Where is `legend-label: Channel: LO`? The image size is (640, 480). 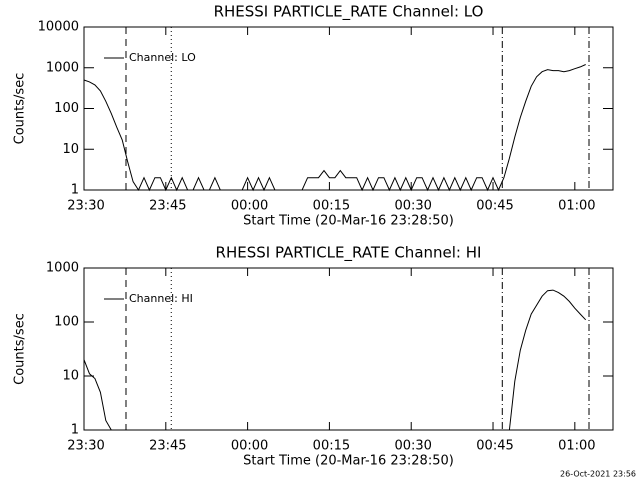 legend-label: Channel: LO is located at coordinates (162, 57).